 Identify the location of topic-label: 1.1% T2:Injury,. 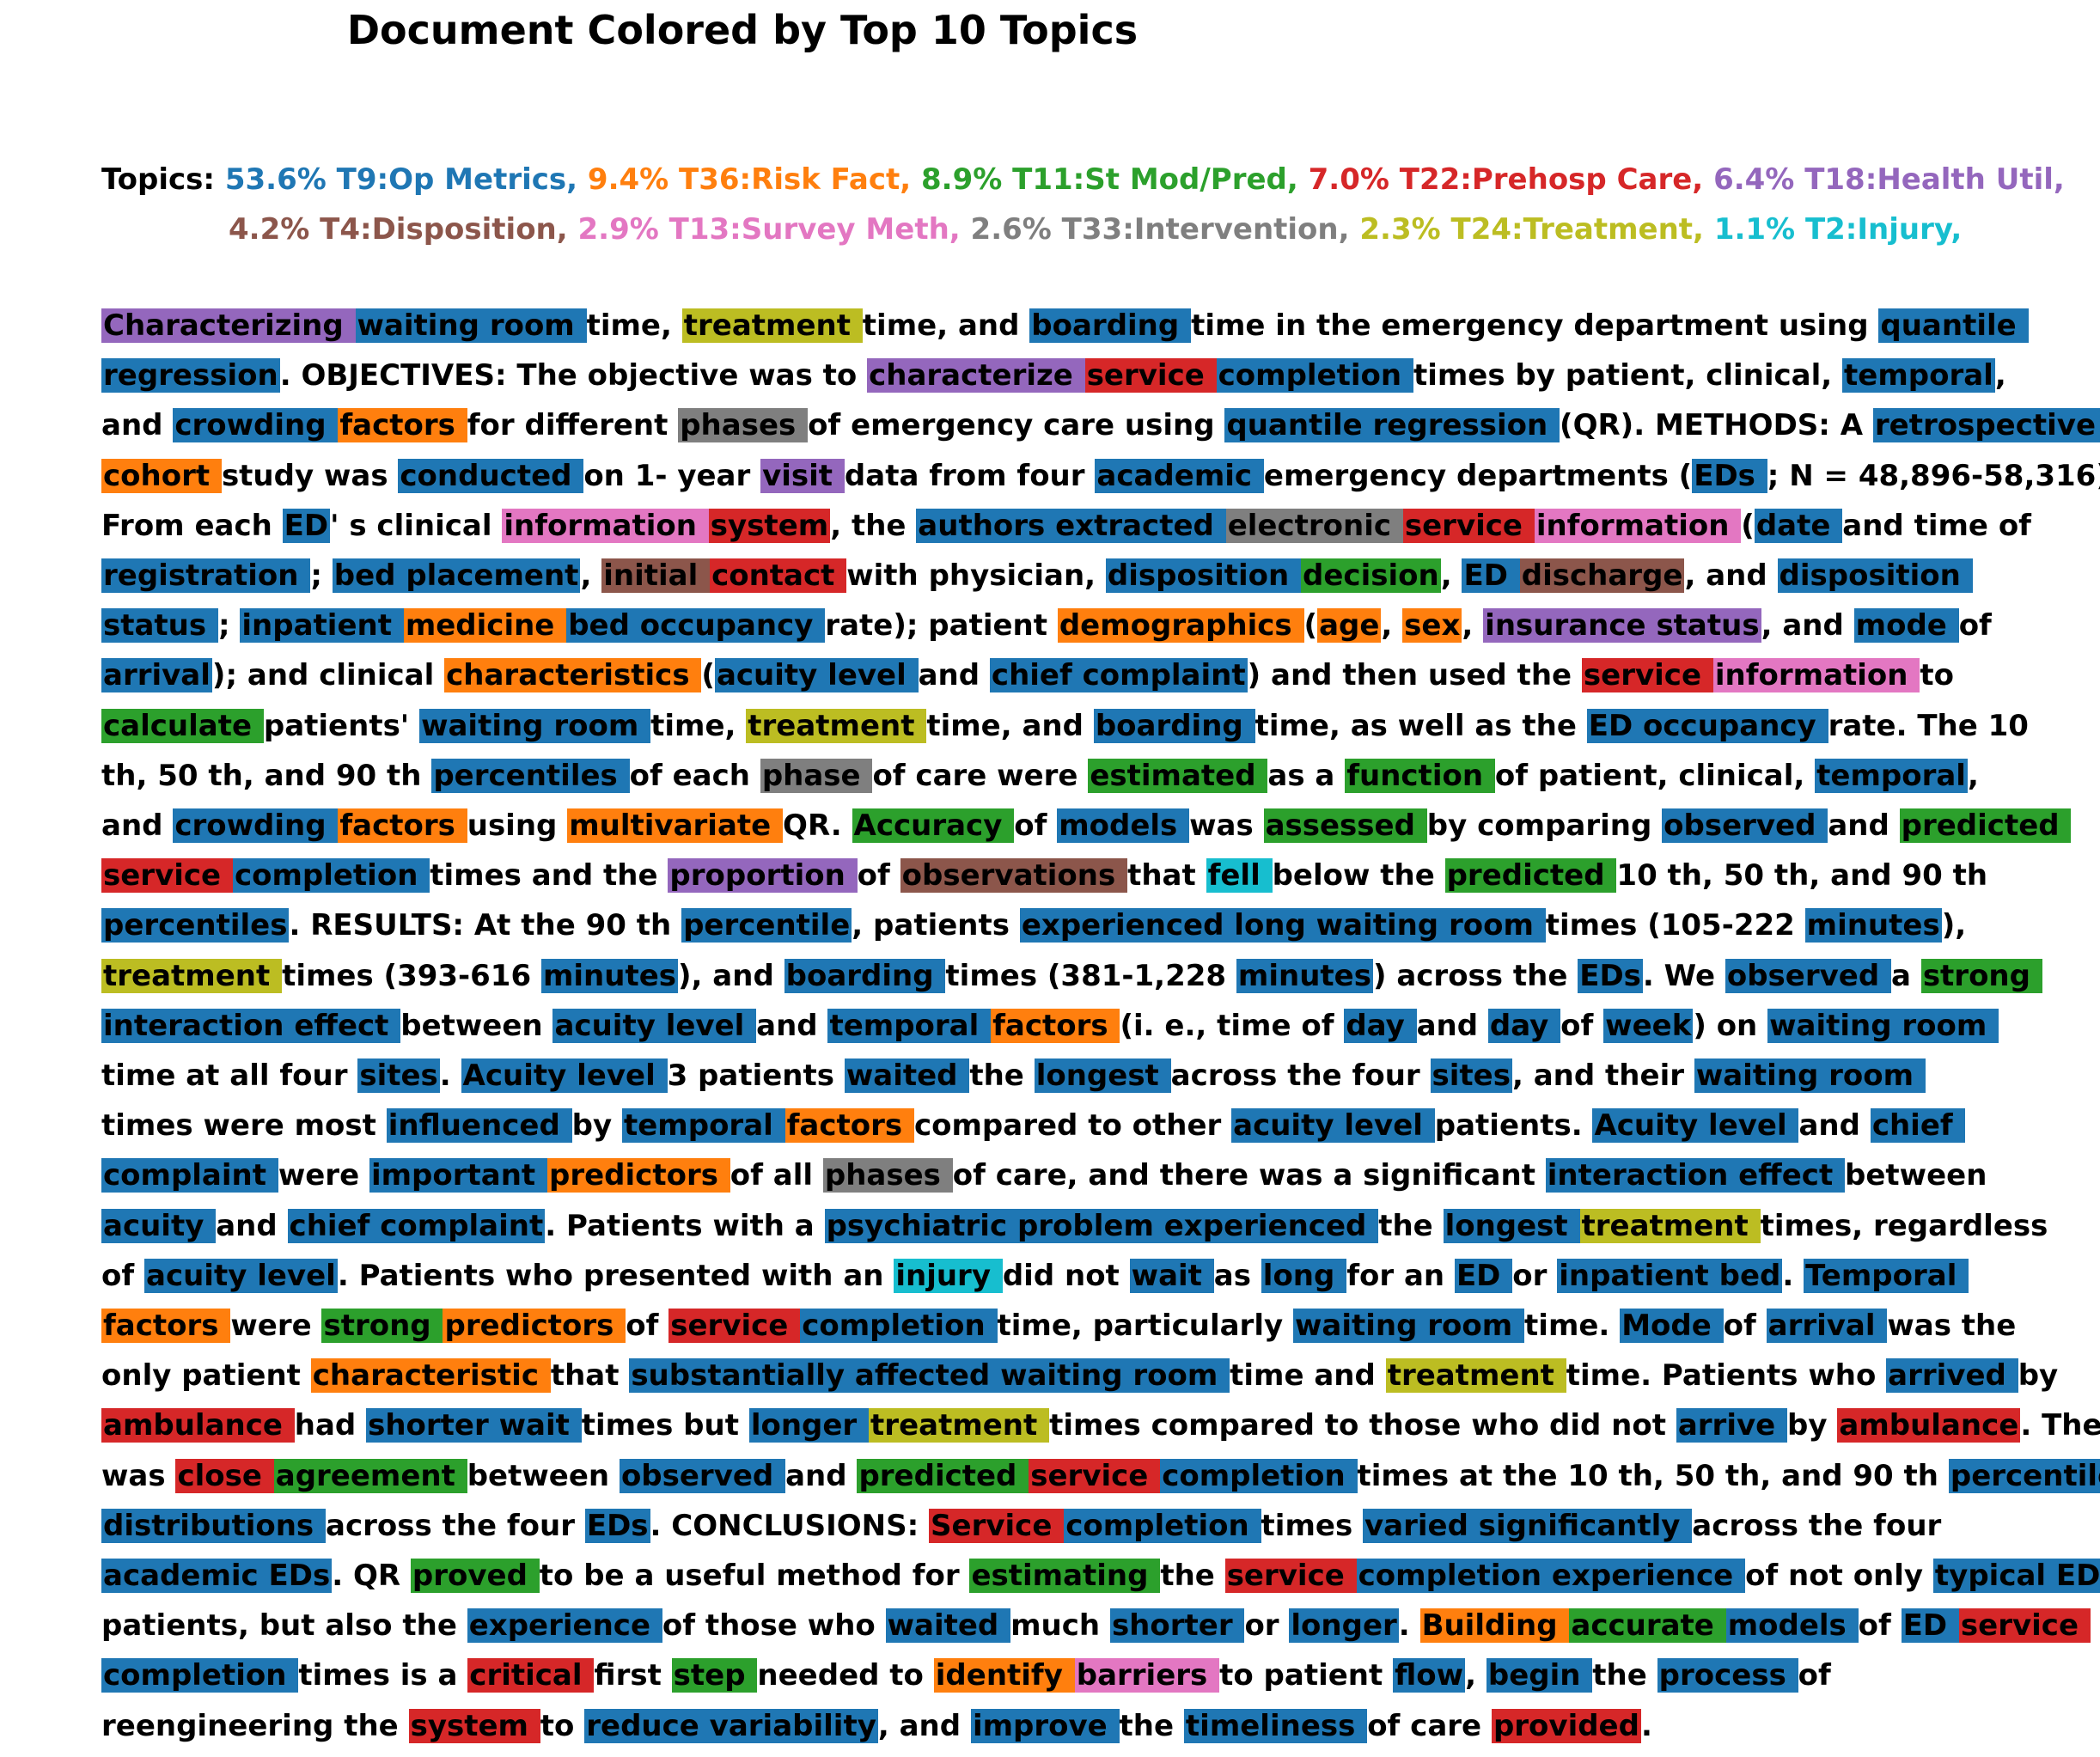
(1838, 229).